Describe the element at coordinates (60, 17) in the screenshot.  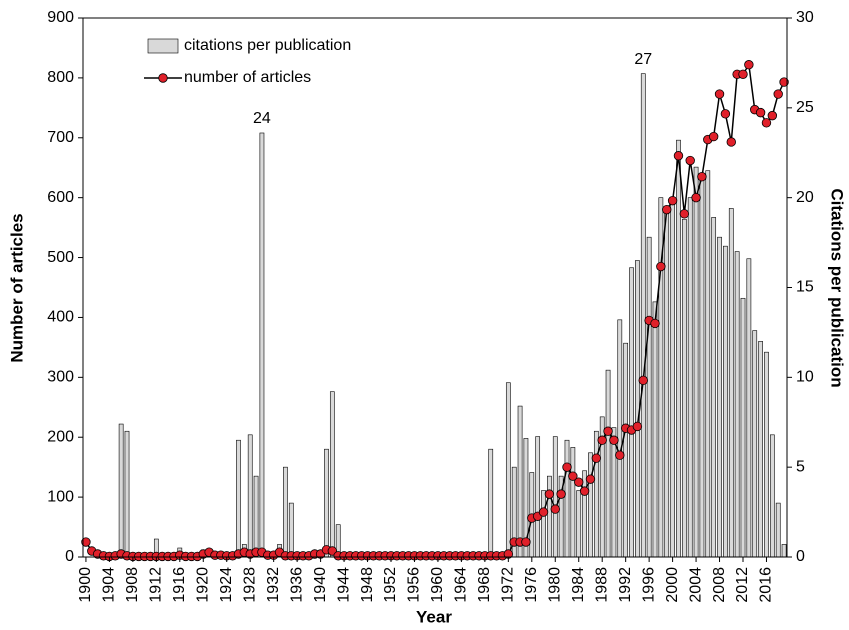
I see `y-tick-label: 900` at that location.